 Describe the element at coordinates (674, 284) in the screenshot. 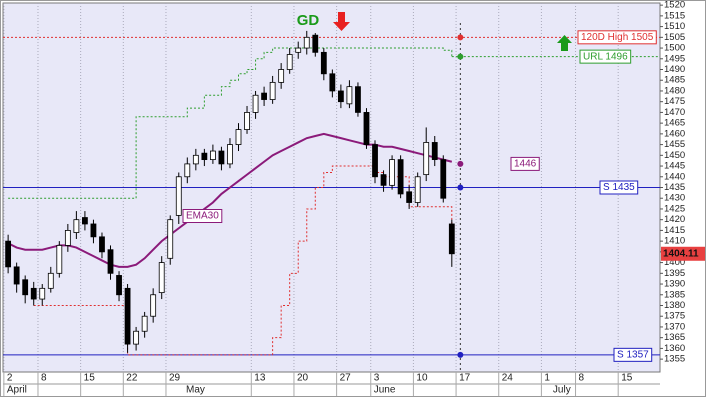

I see `y-tick-label: 1390` at that location.